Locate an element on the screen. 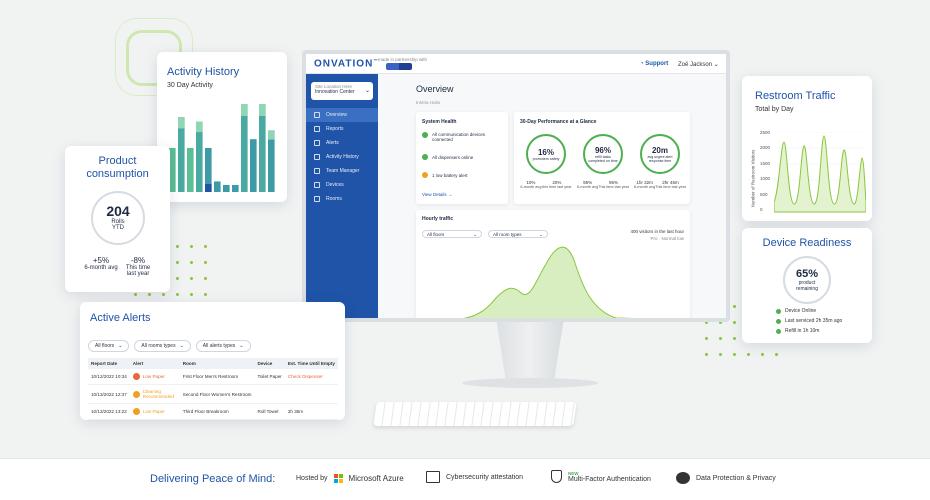 The width and height of the screenshot is (930, 500). activity-history-card: Activity History 30 Day Activity is located at coordinates (222, 127).